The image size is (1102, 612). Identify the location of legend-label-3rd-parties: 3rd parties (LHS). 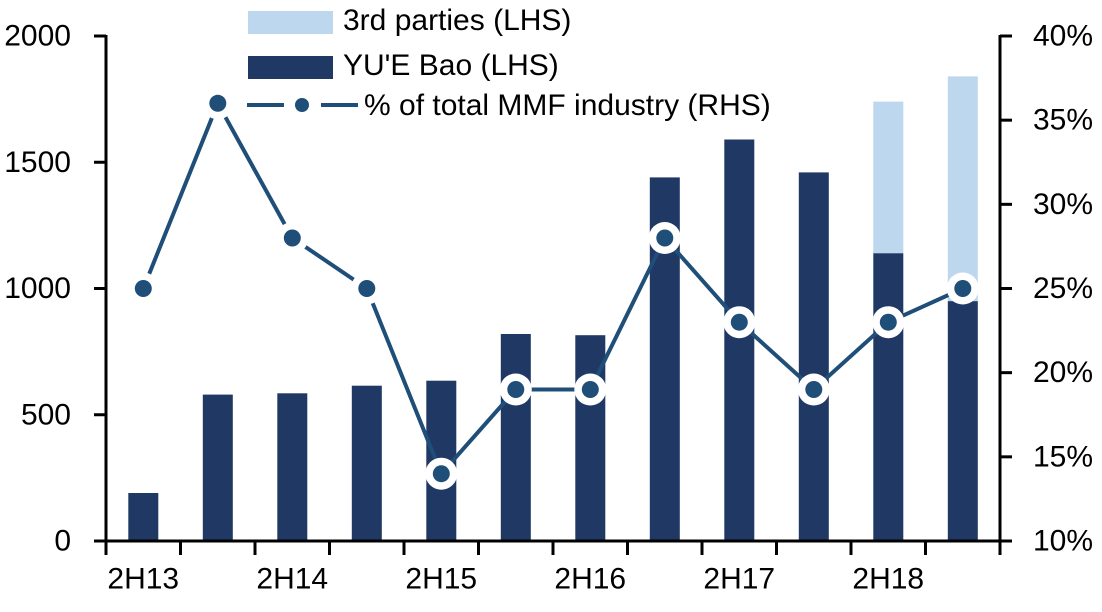
(457, 20).